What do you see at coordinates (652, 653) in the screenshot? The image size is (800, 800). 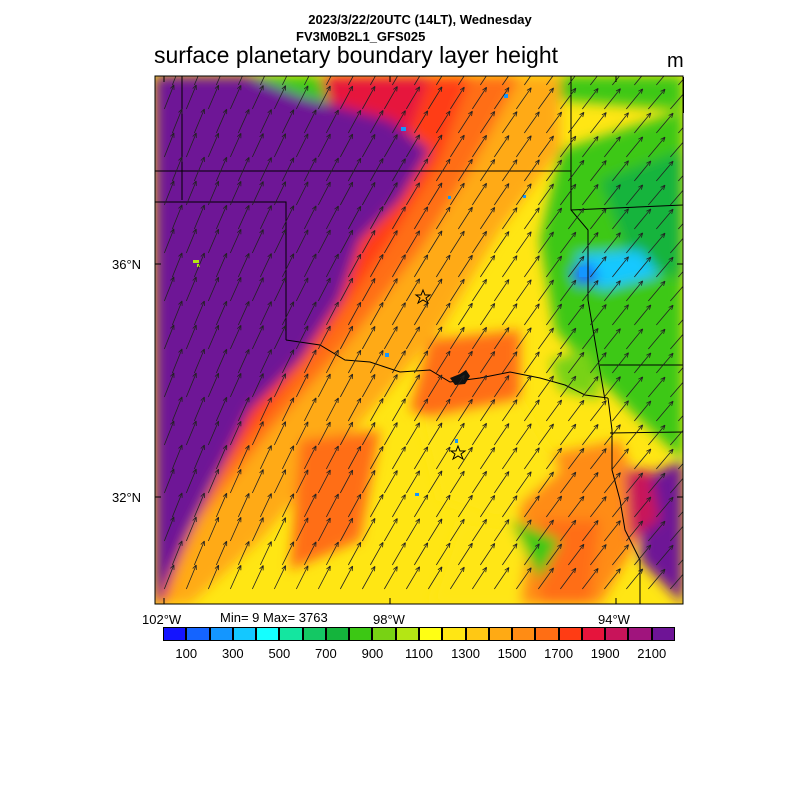 I see `colorbar-label: 2100` at bounding box center [652, 653].